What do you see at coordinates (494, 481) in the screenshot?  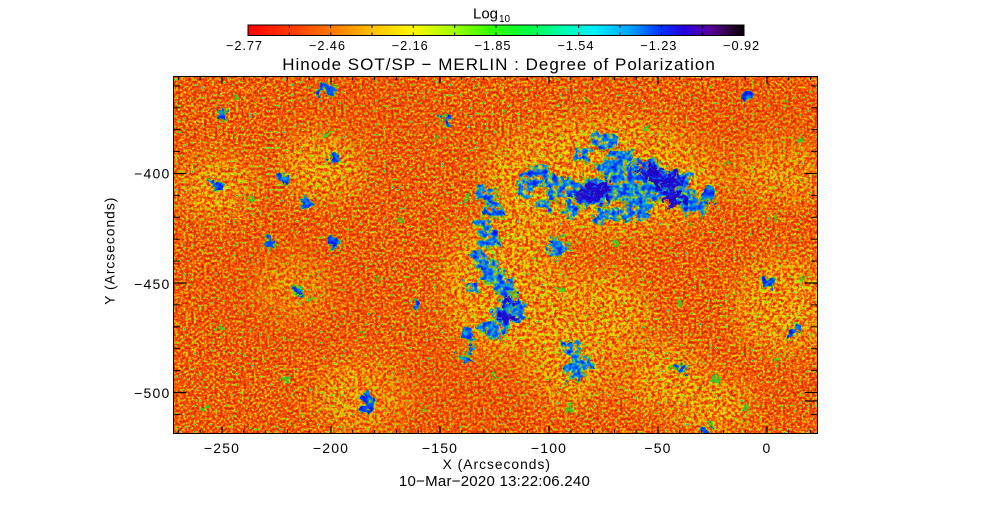 I see `svg-text: 10−Mar−2020 13:22:06.240` at bounding box center [494, 481].